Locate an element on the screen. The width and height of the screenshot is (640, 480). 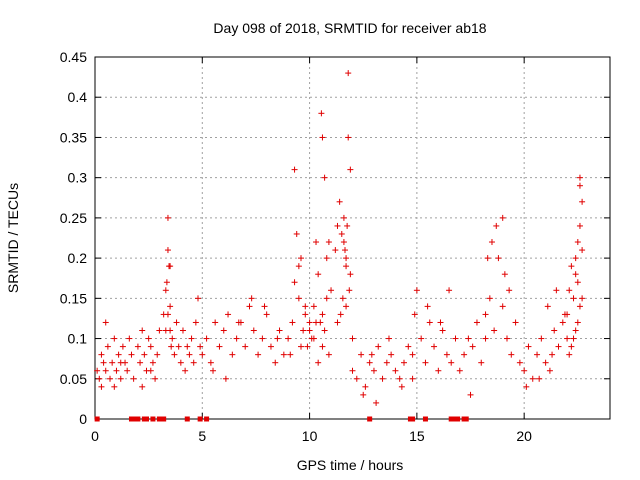
x-tick-label: 5 is located at coordinates (202, 436).